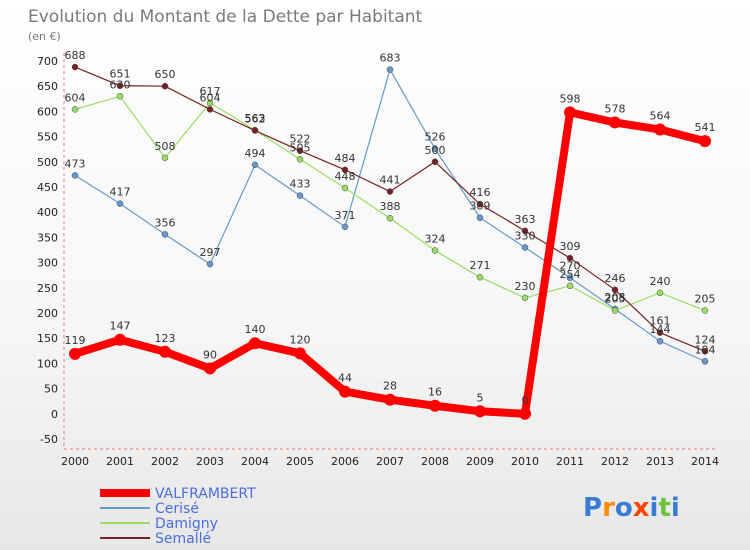 The width and height of the screenshot is (750, 550). Describe the element at coordinates (47, 61) in the screenshot. I see `y-tick-label: 700` at that location.